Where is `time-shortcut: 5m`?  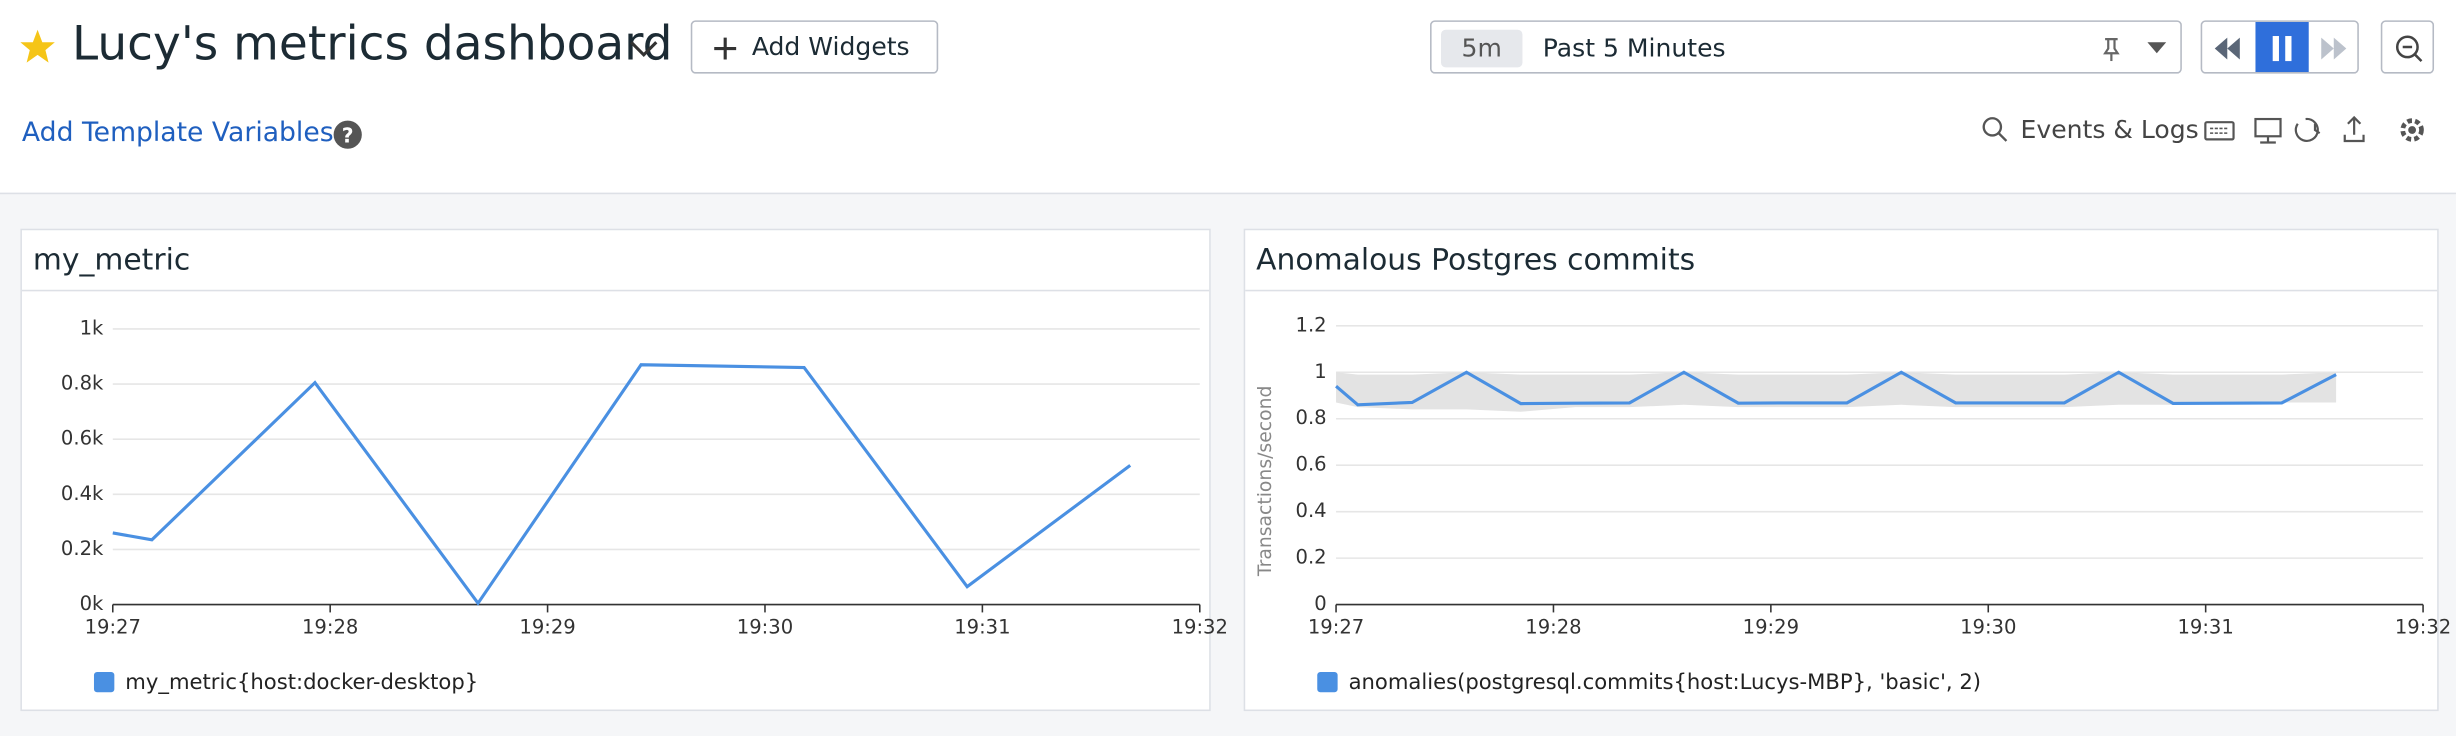
time-shortcut: 5m is located at coordinates (1481, 48).